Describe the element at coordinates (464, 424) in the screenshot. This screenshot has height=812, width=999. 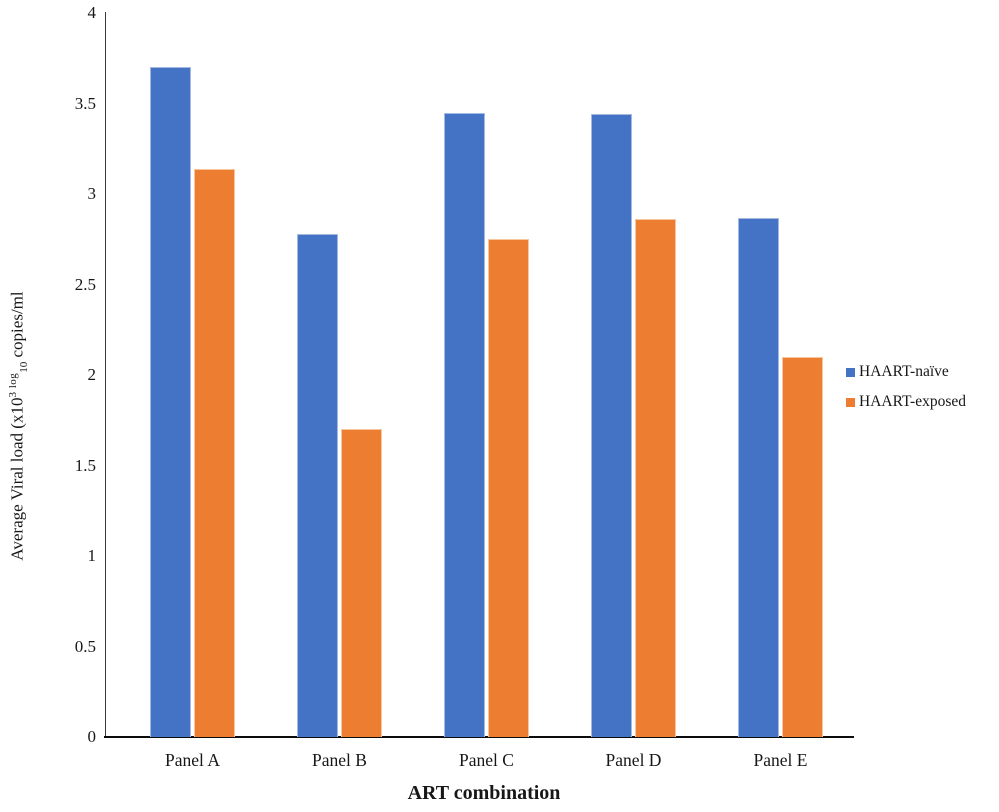
I see `bar-panel-c-haart-na-ve` at that location.